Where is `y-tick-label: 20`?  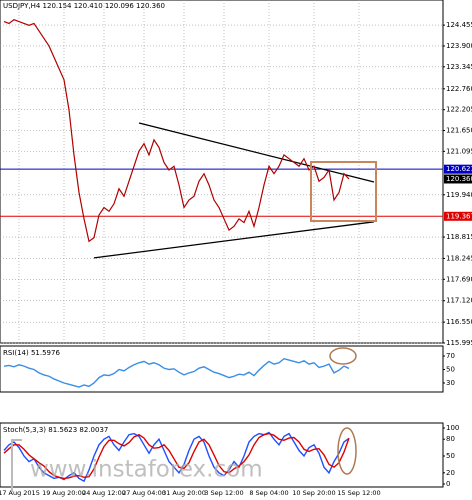
y-tick-label: 20 is located at coordinates (450, 473).